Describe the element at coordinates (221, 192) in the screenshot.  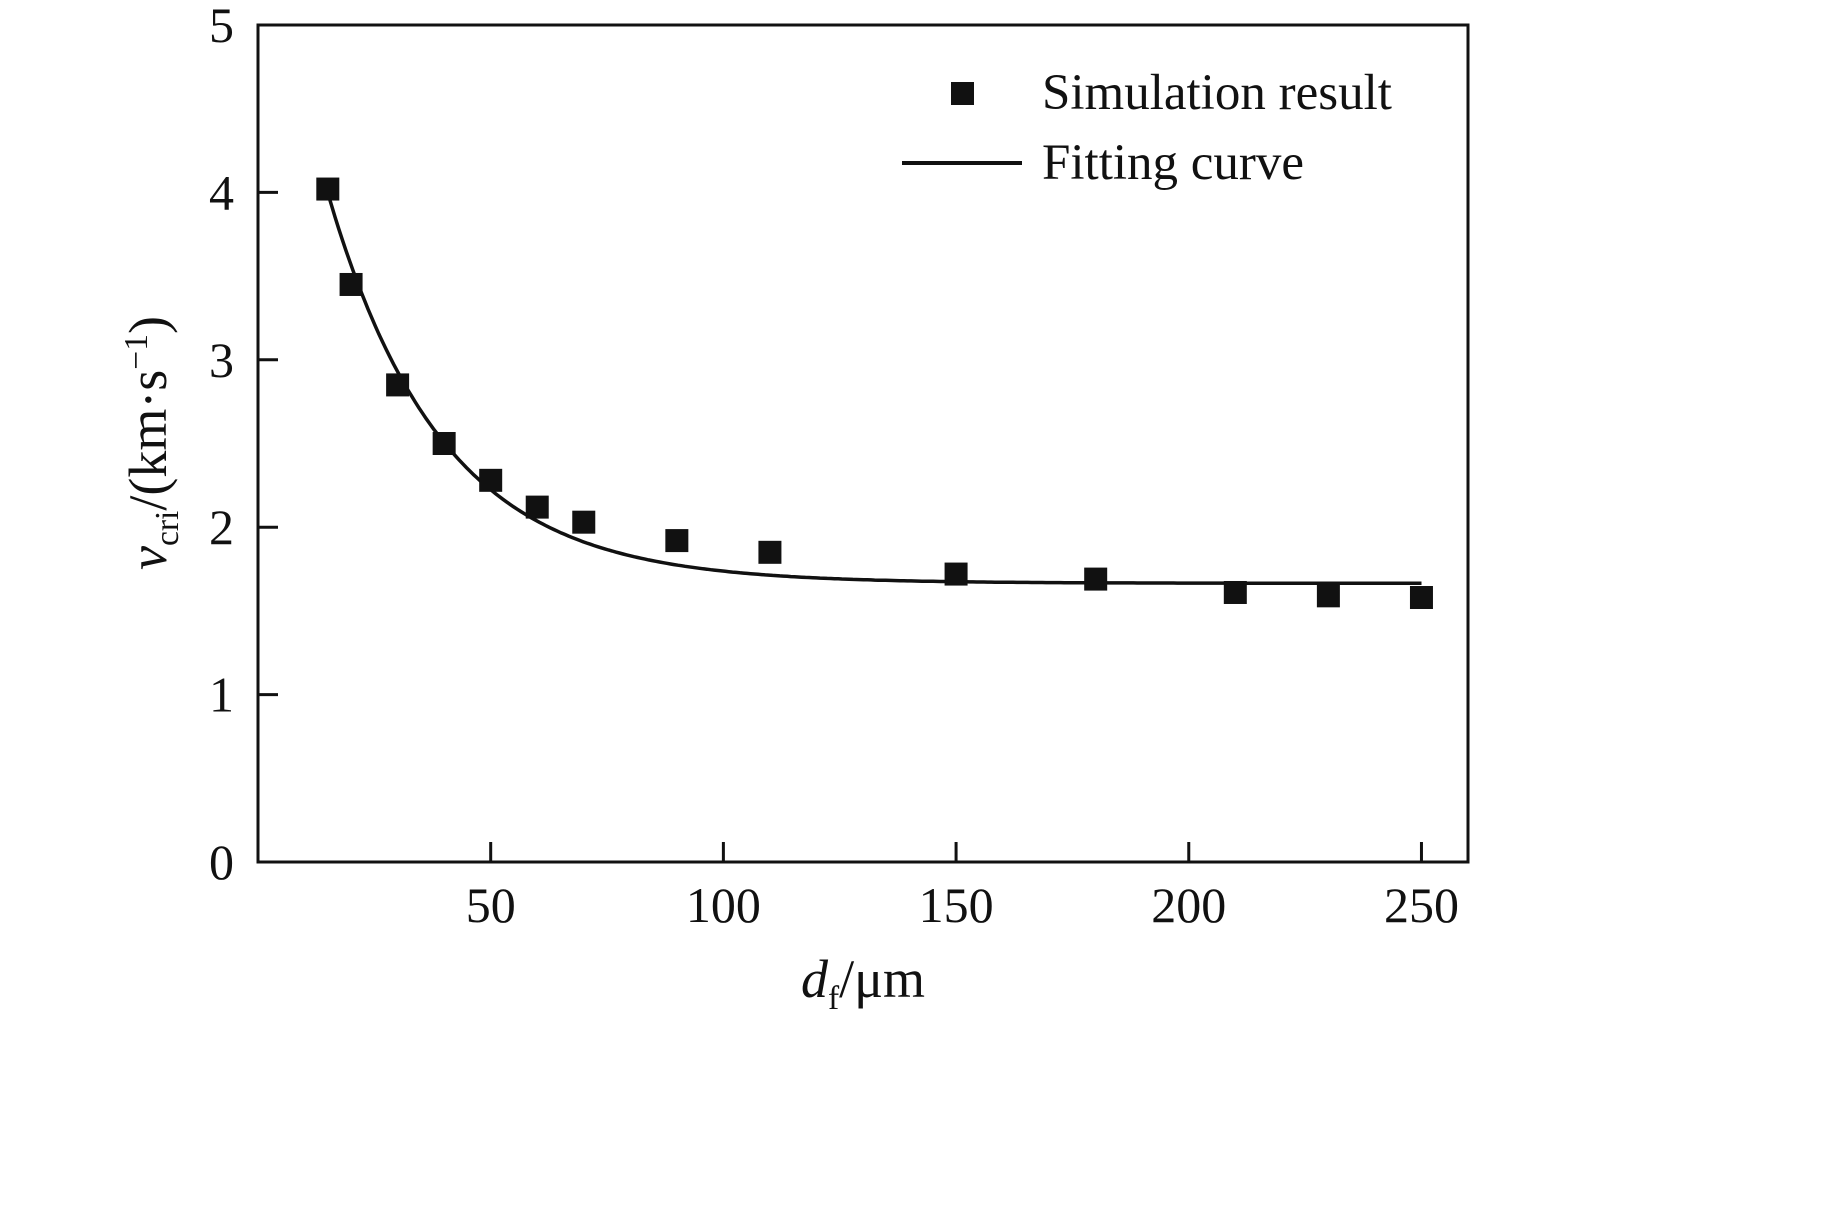
I see `y-tick-label: 4` at that location.